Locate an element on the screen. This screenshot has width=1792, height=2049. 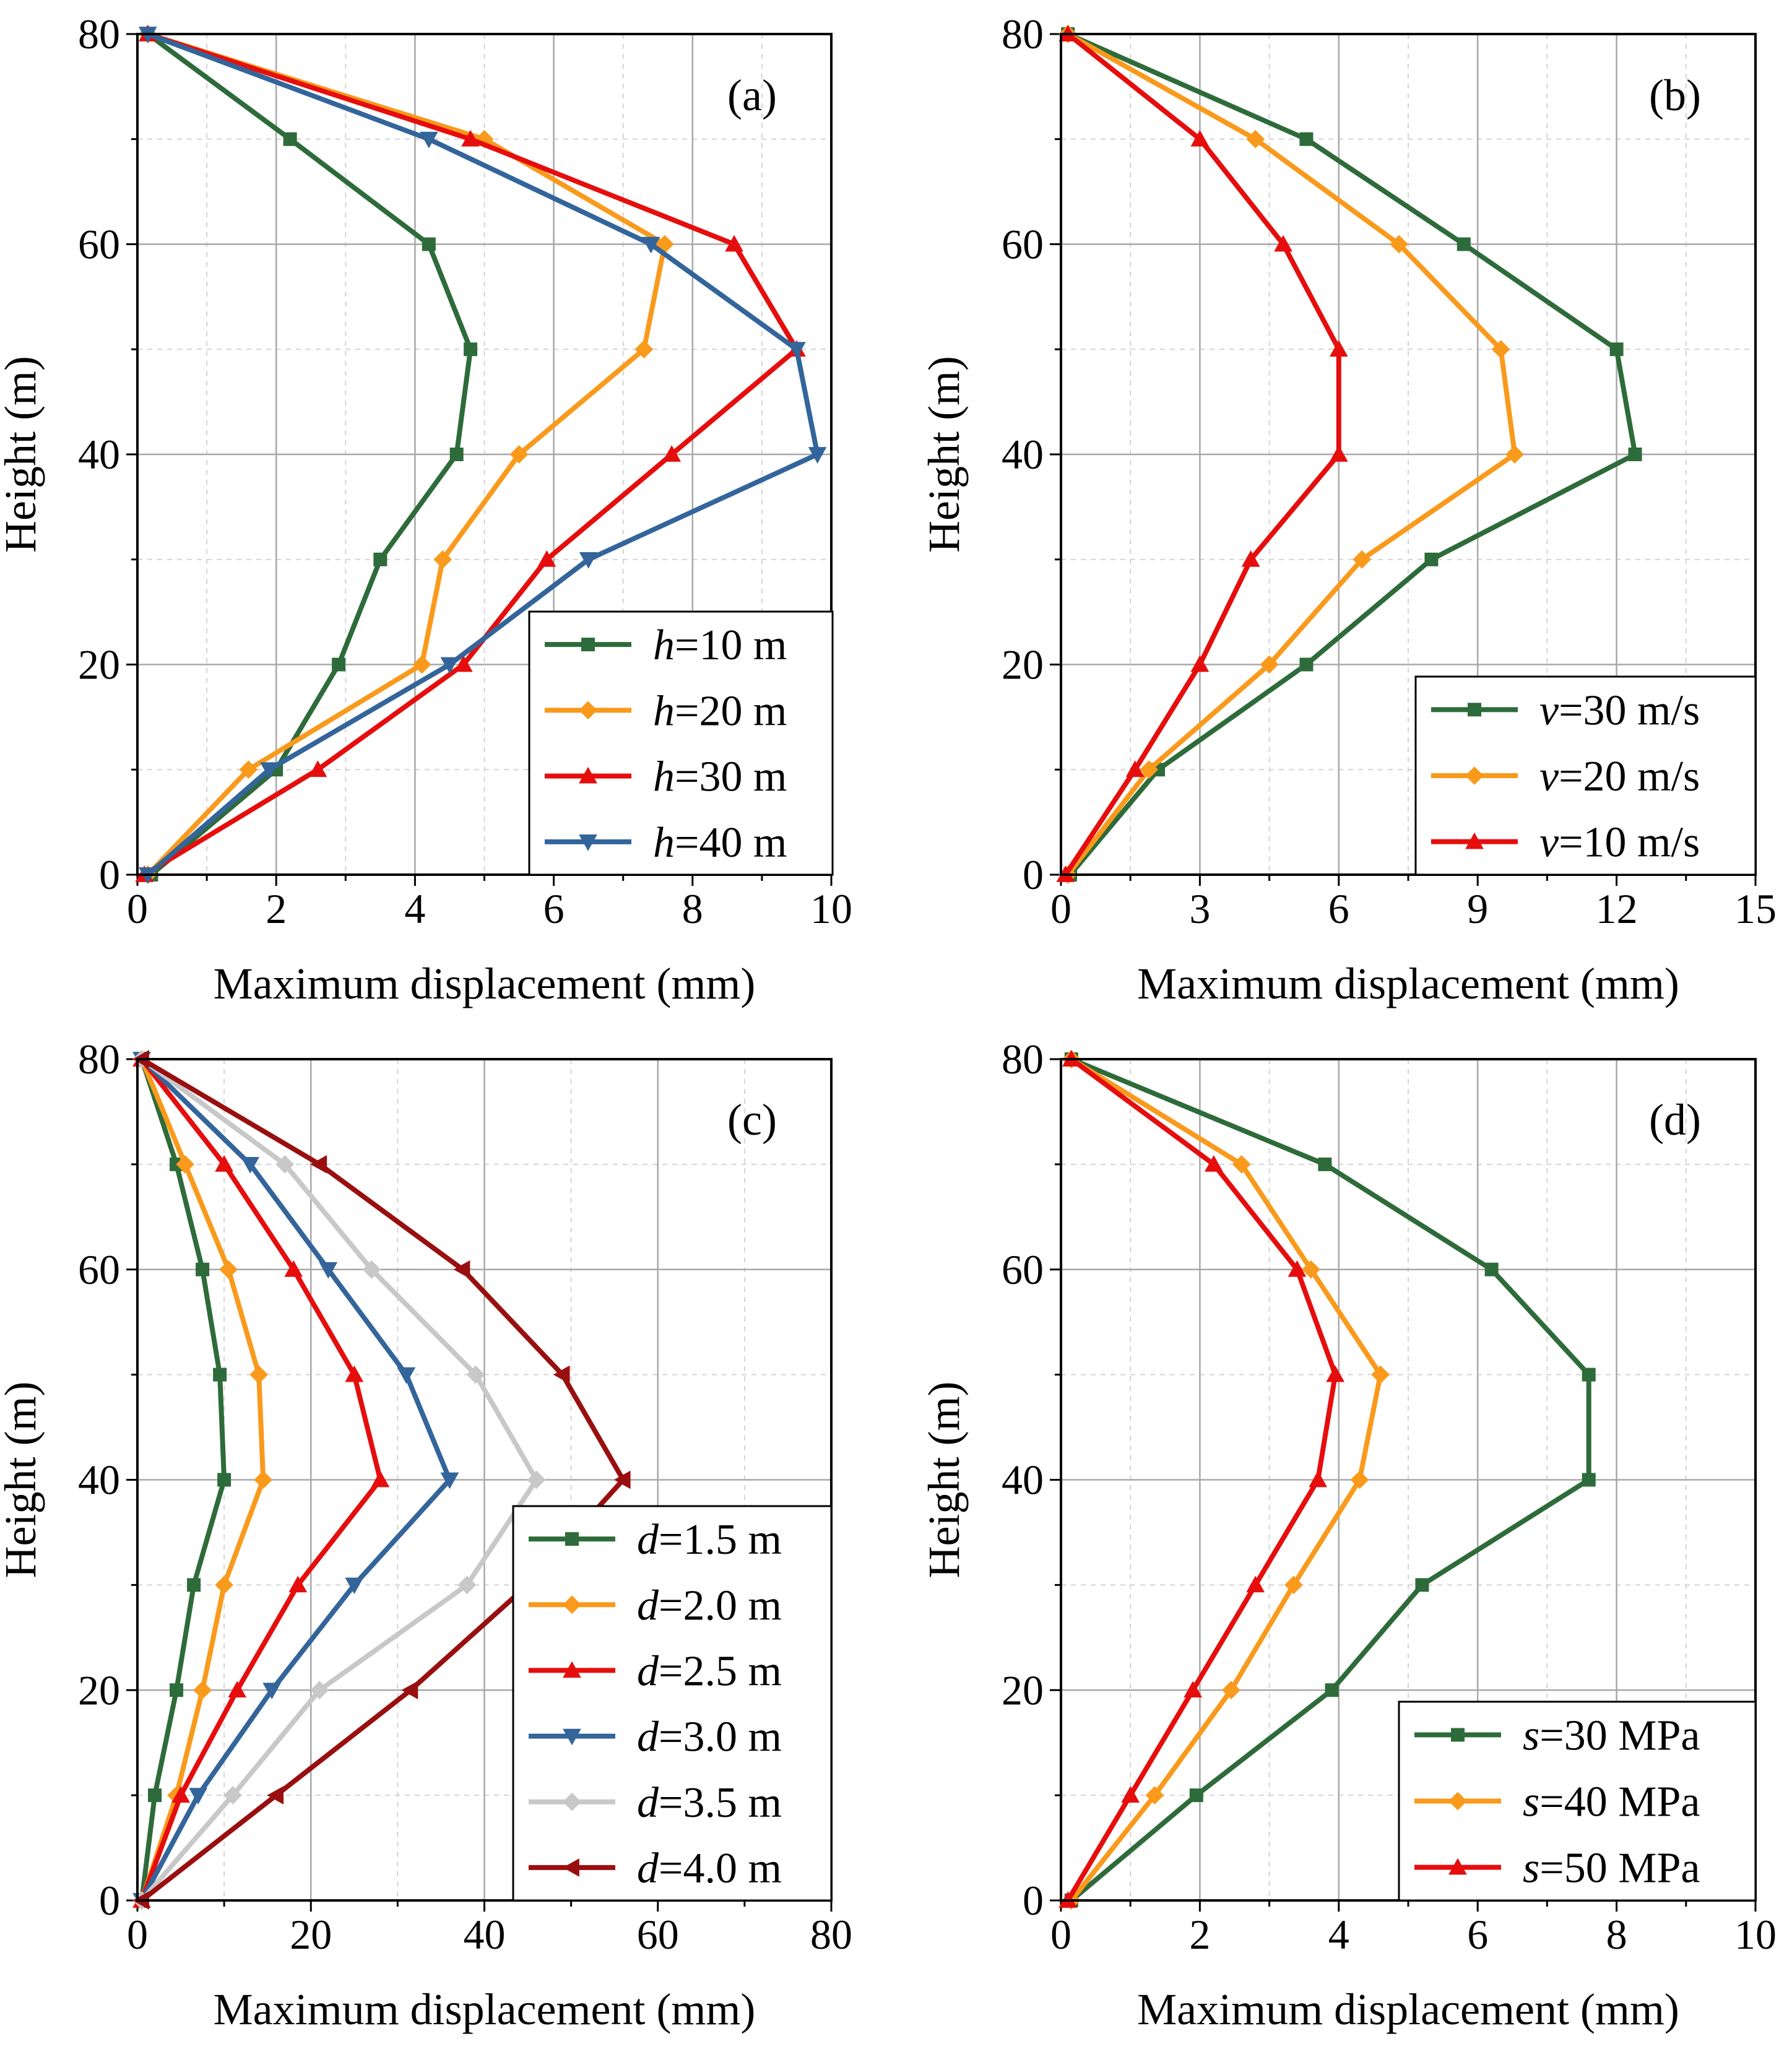
legend-value: =3.0 m is located at coordinates (720, 1737).